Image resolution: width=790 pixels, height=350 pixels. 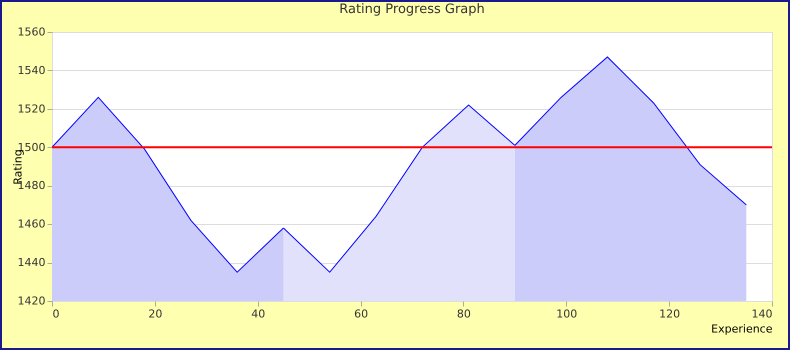 What do you see at coordinates (412, 9) in the screenshot?
I see `chart-title: Rating Progress Graph` at bounding box center [412, 9].